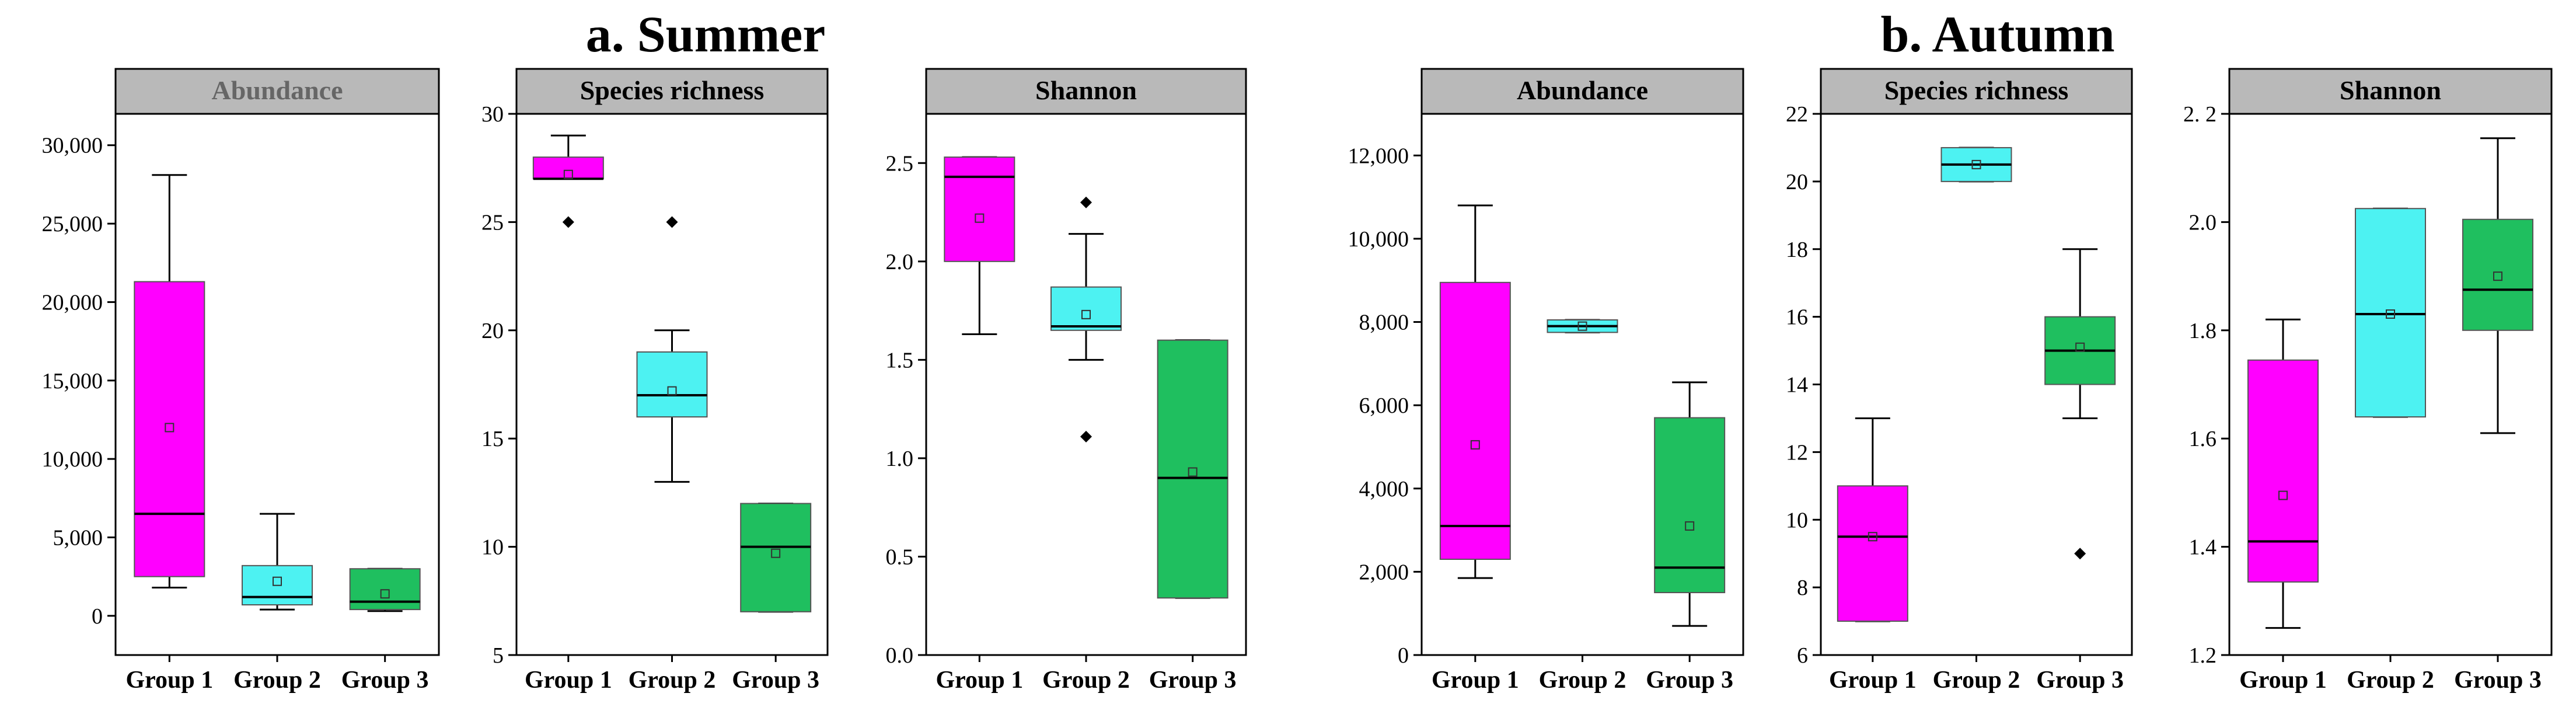 Image resolution: width=2576 pixels, height=721 pixels. I want to click on y-tick-label: 25, so click(492, 223).